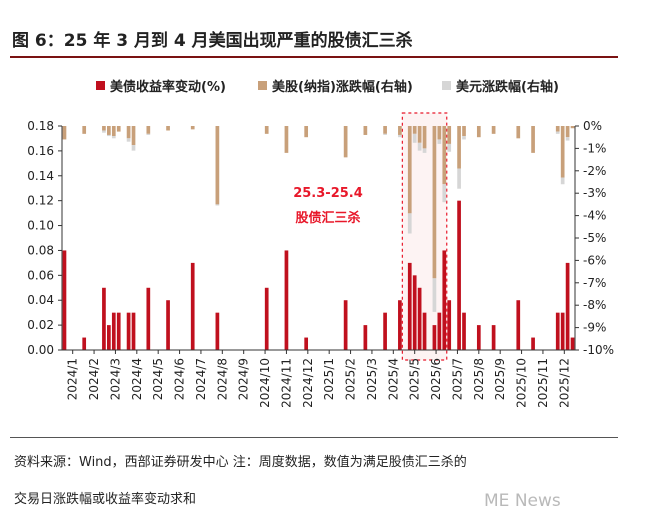 This screenshot has width=655, height=529. I want to click on left-tick-label: 0.08, so click(40, 250).